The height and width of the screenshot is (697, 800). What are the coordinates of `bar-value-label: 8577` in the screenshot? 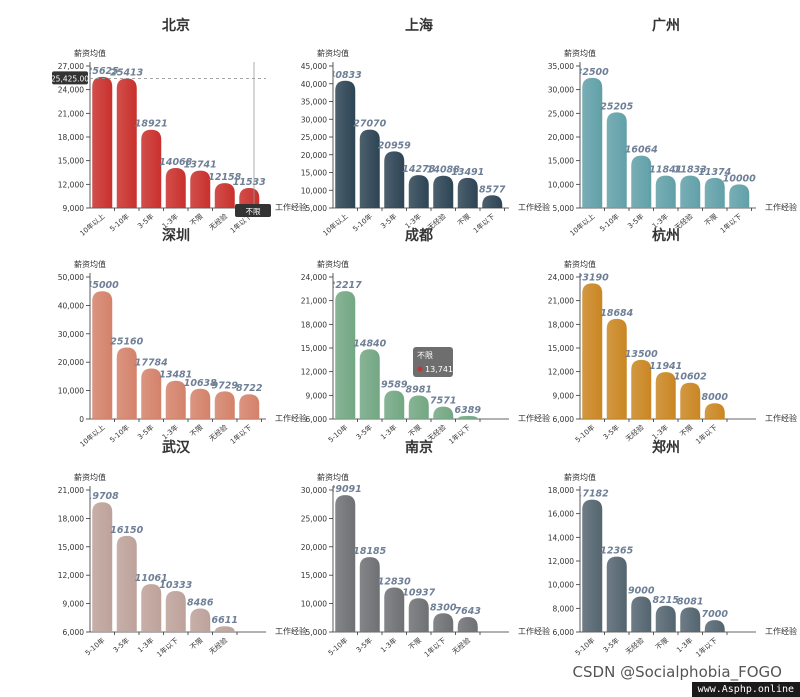 It's located at (492, 189).